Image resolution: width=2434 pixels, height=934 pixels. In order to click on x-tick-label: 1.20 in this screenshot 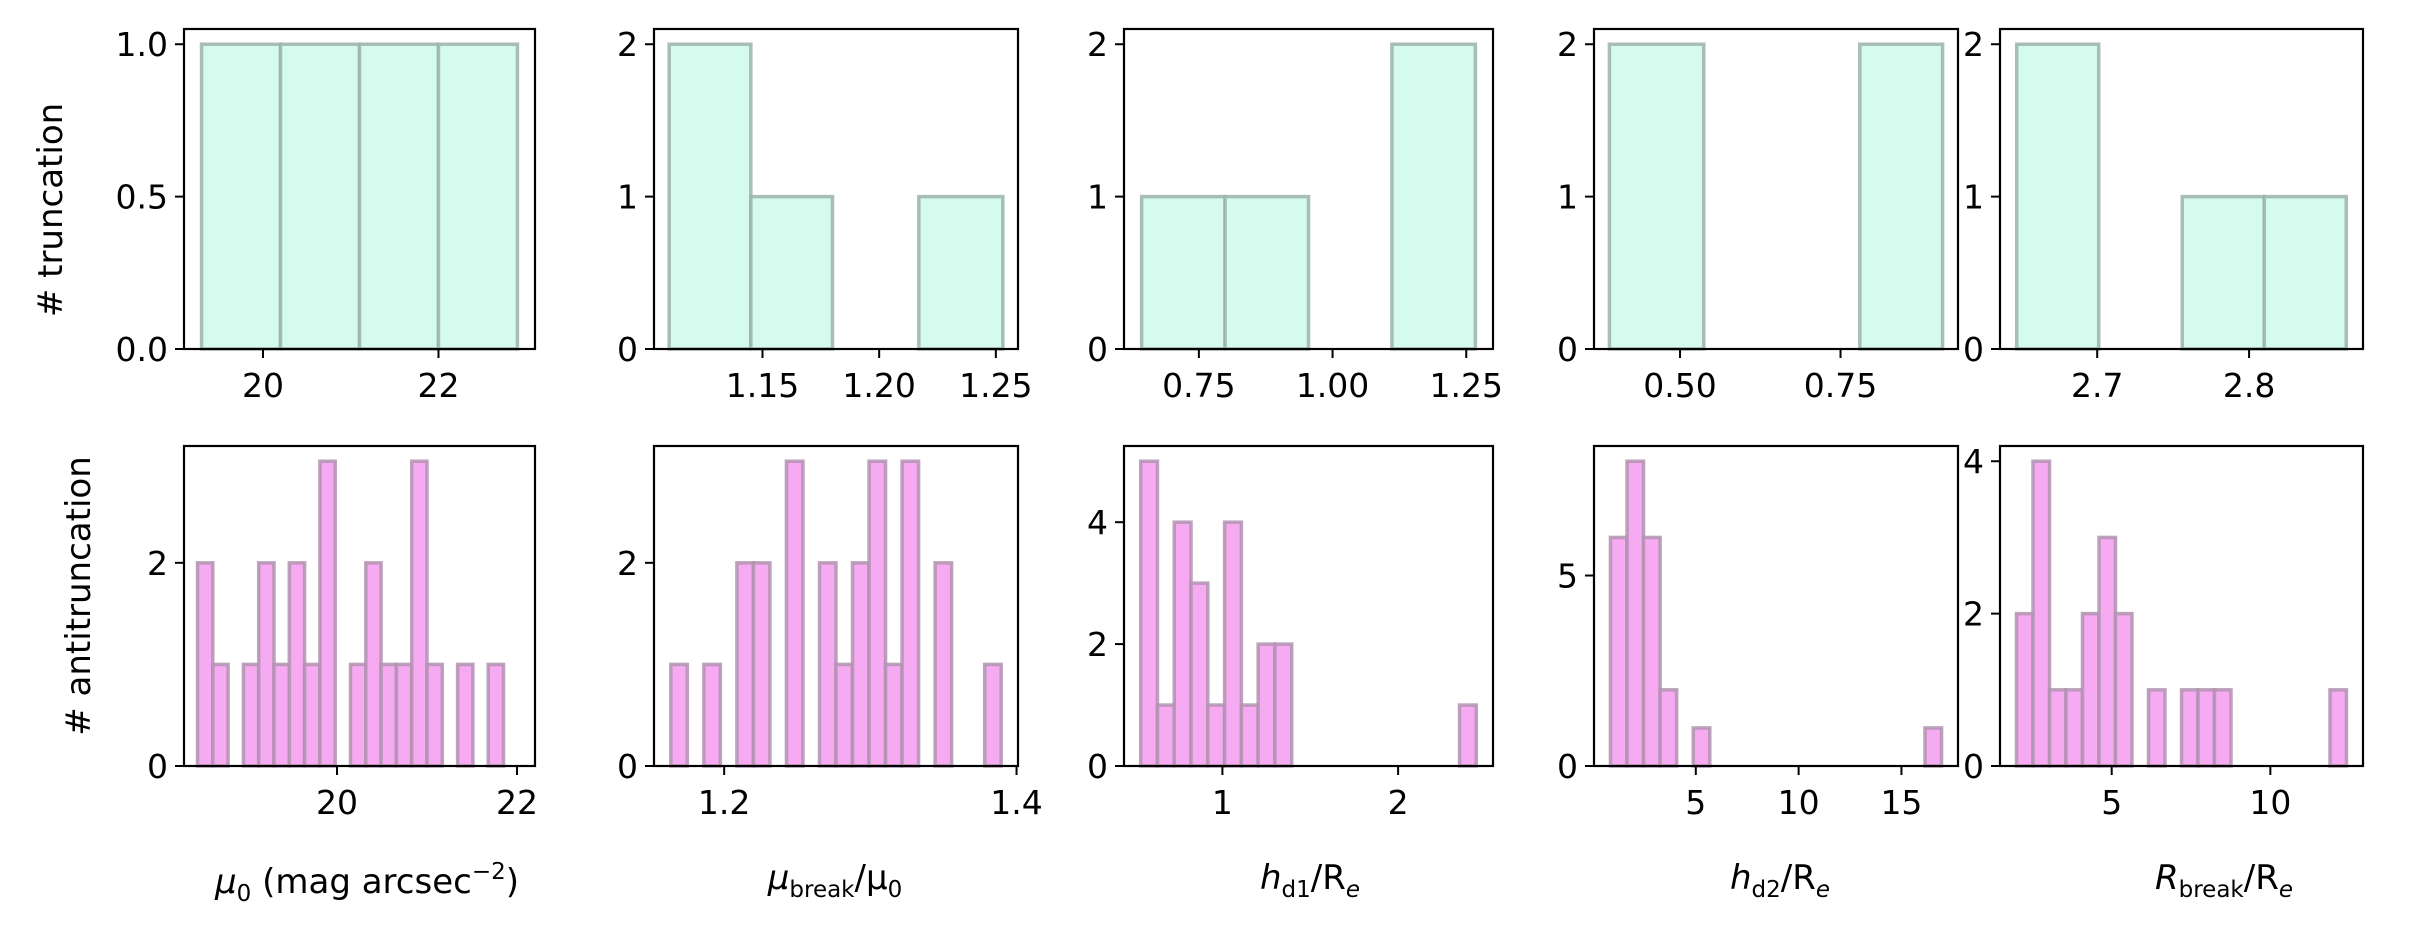, I will do `click(878, 385)`.